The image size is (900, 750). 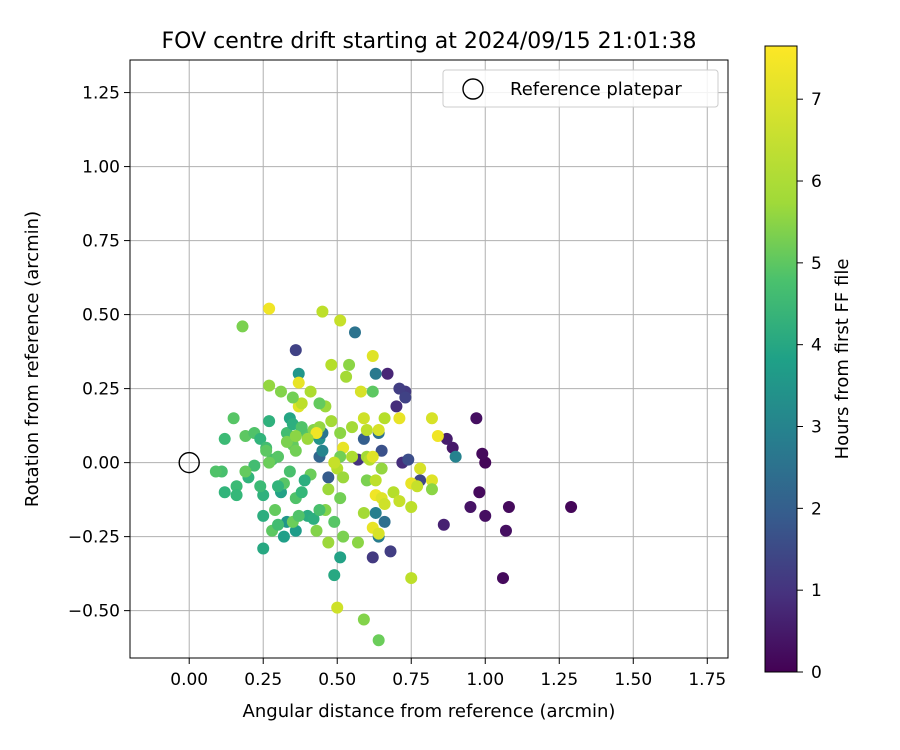 I want to click on x-tick-label: 0.50, so click(x=337, y=680).